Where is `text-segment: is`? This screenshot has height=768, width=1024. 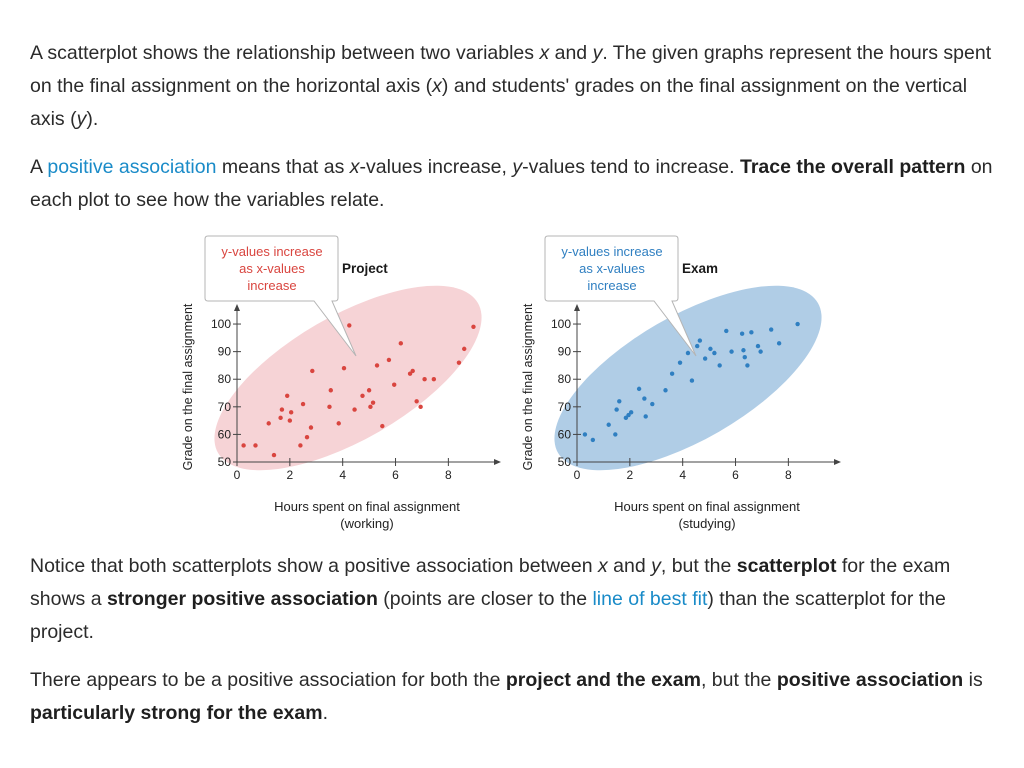
text-segment: is is located at coordinates (973, 680).